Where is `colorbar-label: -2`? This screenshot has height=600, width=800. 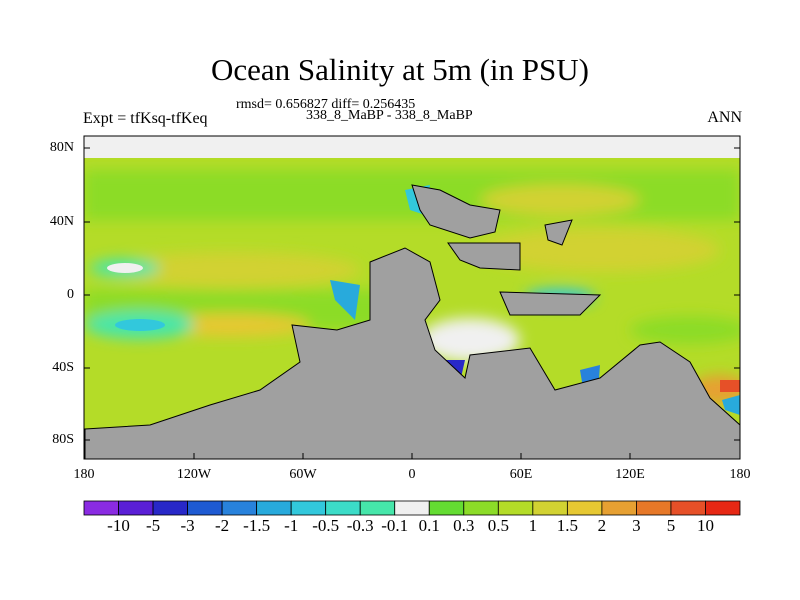 colorbar-label: -2 is located at coordinates (222, 525).